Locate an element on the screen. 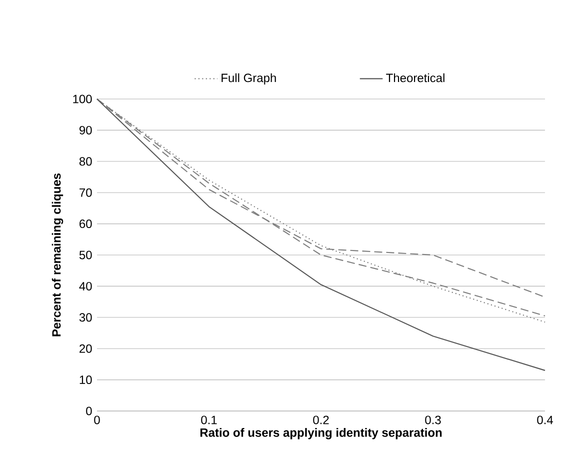  y-tick-label: 10 is located at coordinates (86, 380).